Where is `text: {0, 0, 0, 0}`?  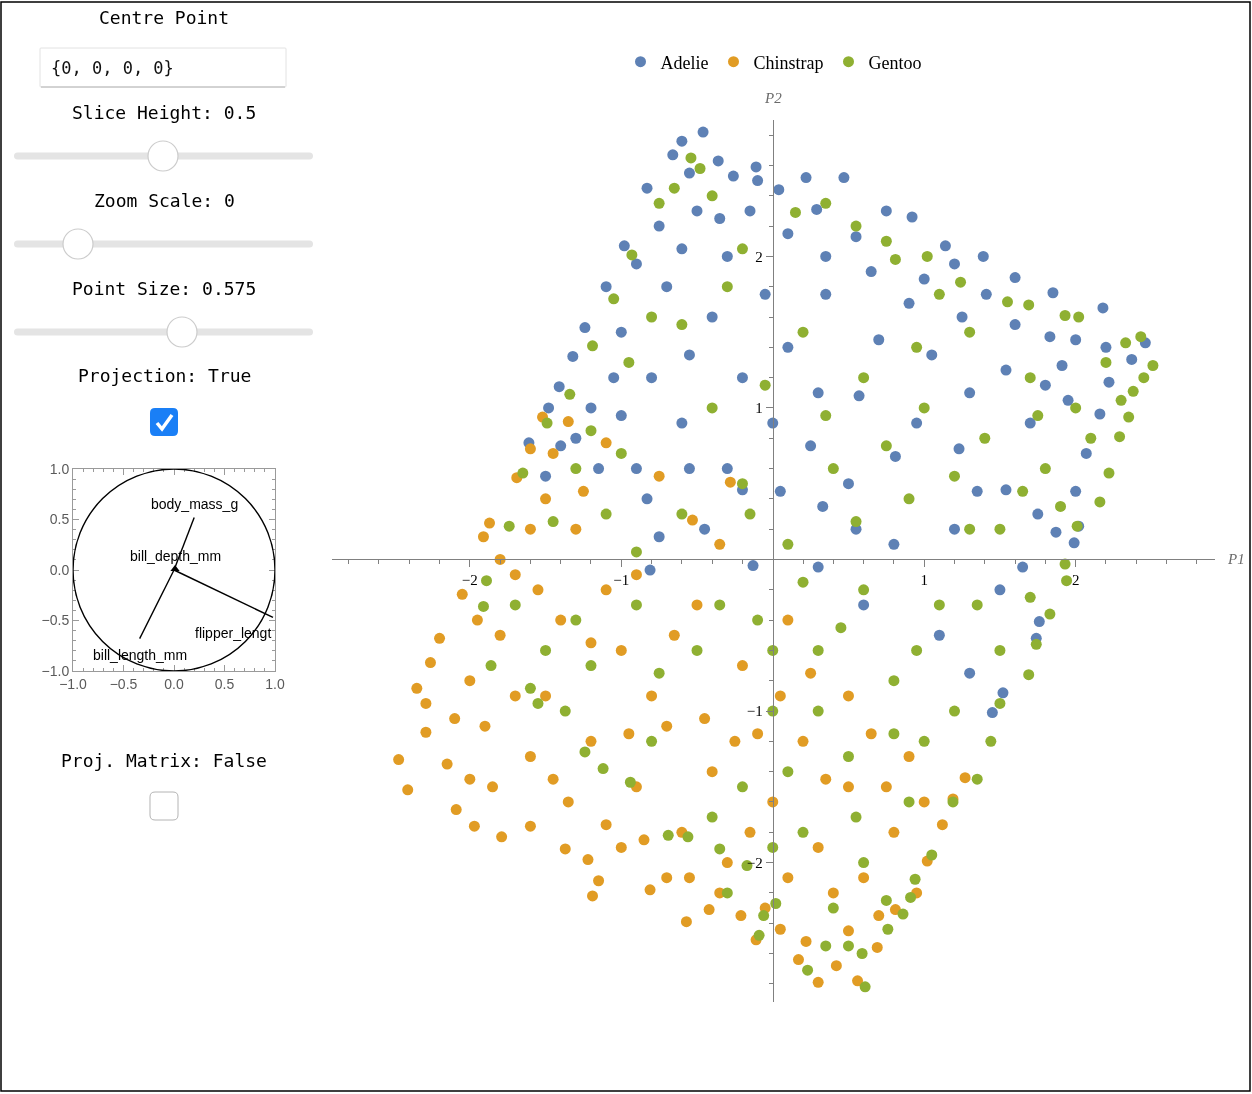 text: {0, 0, 0, 0} is located at coordinates (112, 68).